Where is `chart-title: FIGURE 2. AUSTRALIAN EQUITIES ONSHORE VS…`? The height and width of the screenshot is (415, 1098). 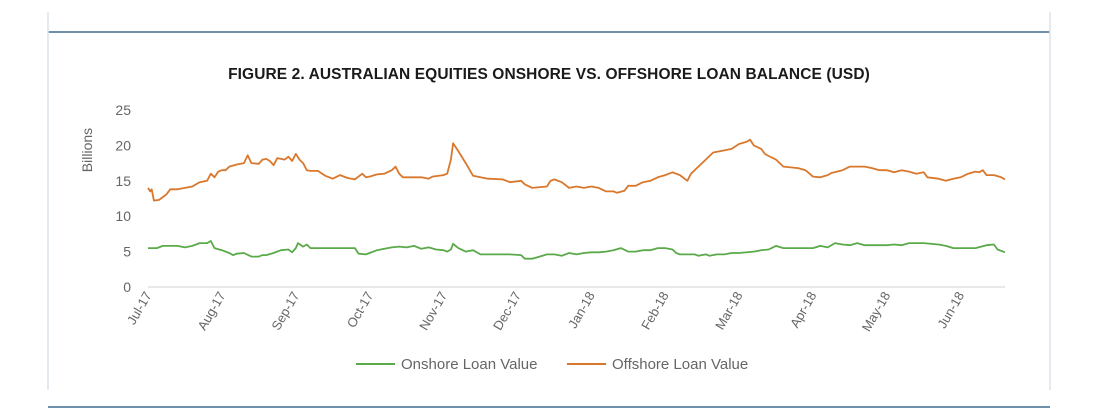
chart-title: FIGURE 2. AUSTRALIAN EQUITIES ONSHORE VS… is located at coordinates (549, 74).